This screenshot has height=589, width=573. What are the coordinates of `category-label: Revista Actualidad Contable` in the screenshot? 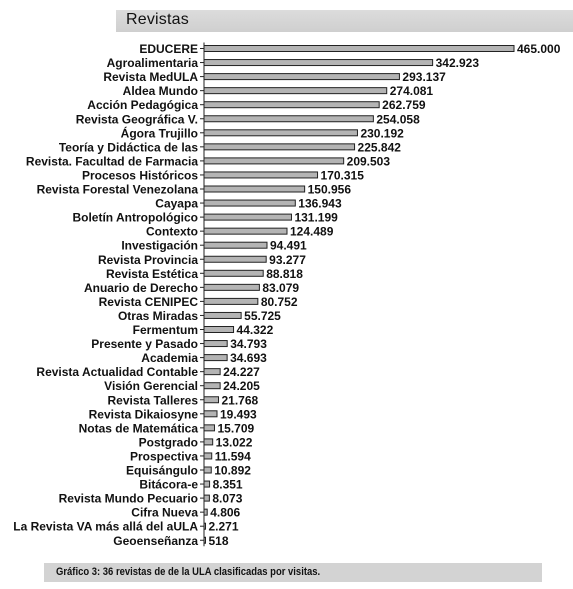 It's located at (117, 372).